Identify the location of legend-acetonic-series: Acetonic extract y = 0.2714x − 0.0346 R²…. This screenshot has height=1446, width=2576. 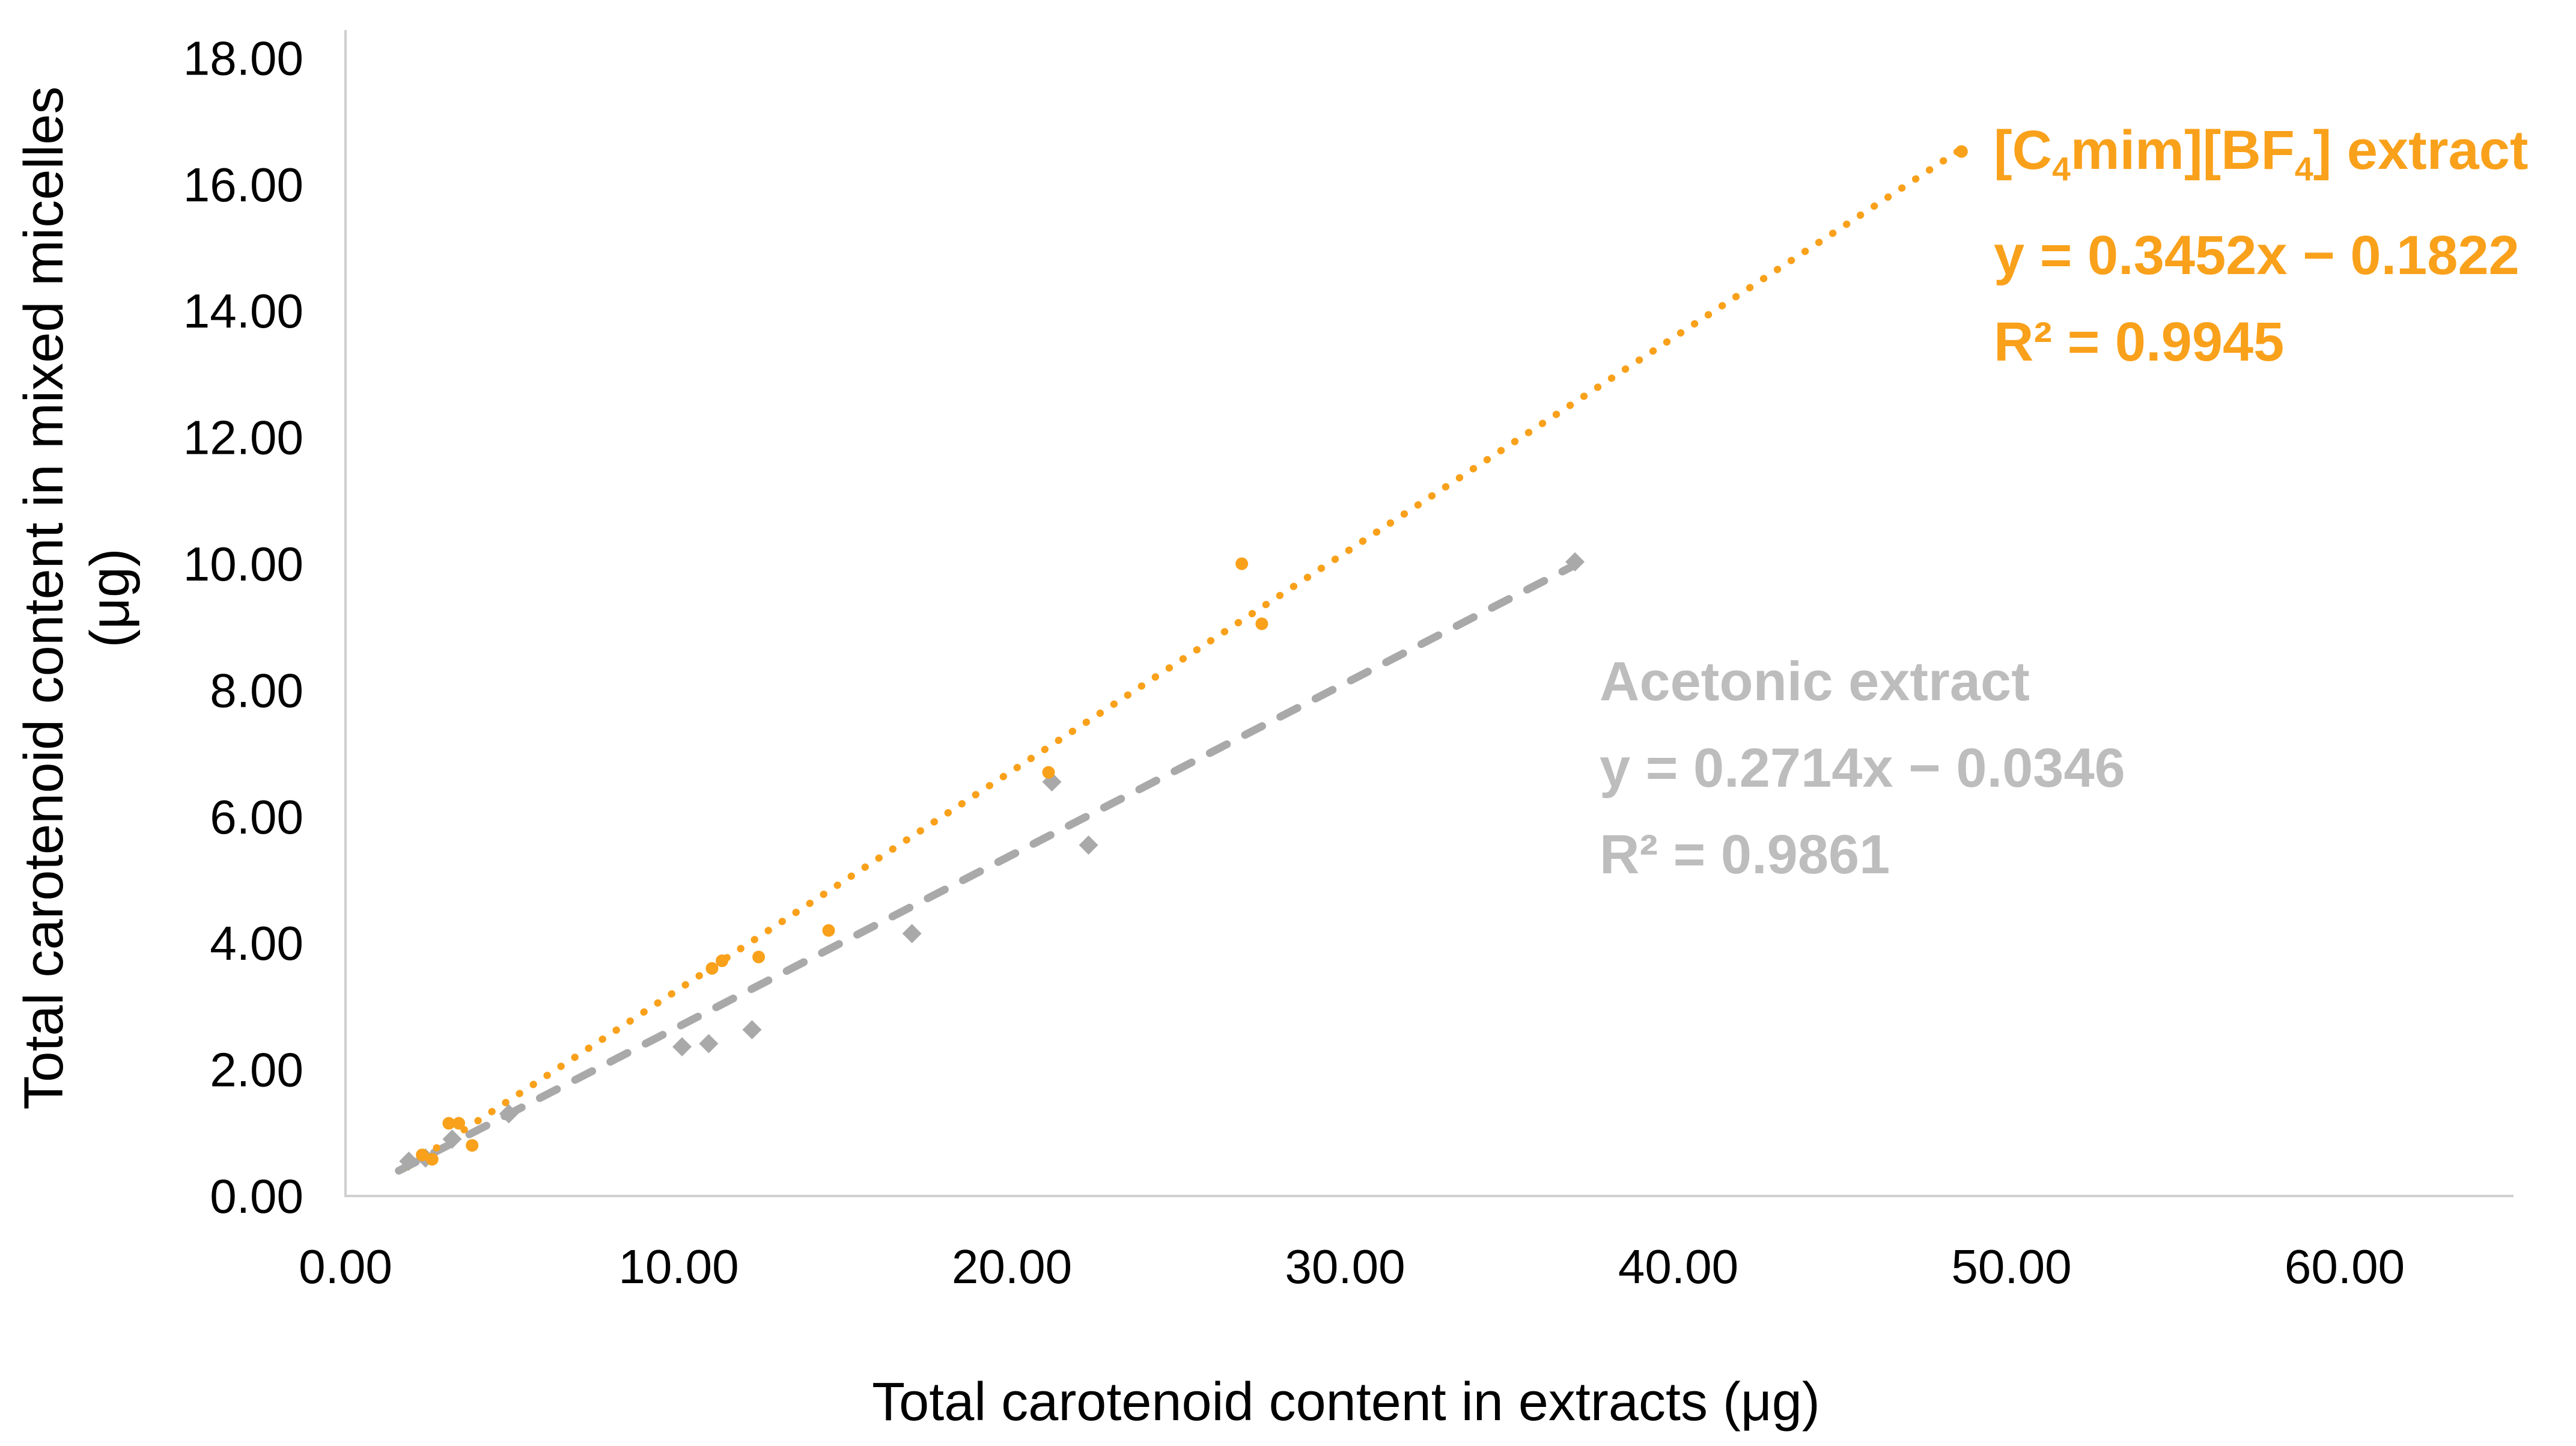
(1862, 768).